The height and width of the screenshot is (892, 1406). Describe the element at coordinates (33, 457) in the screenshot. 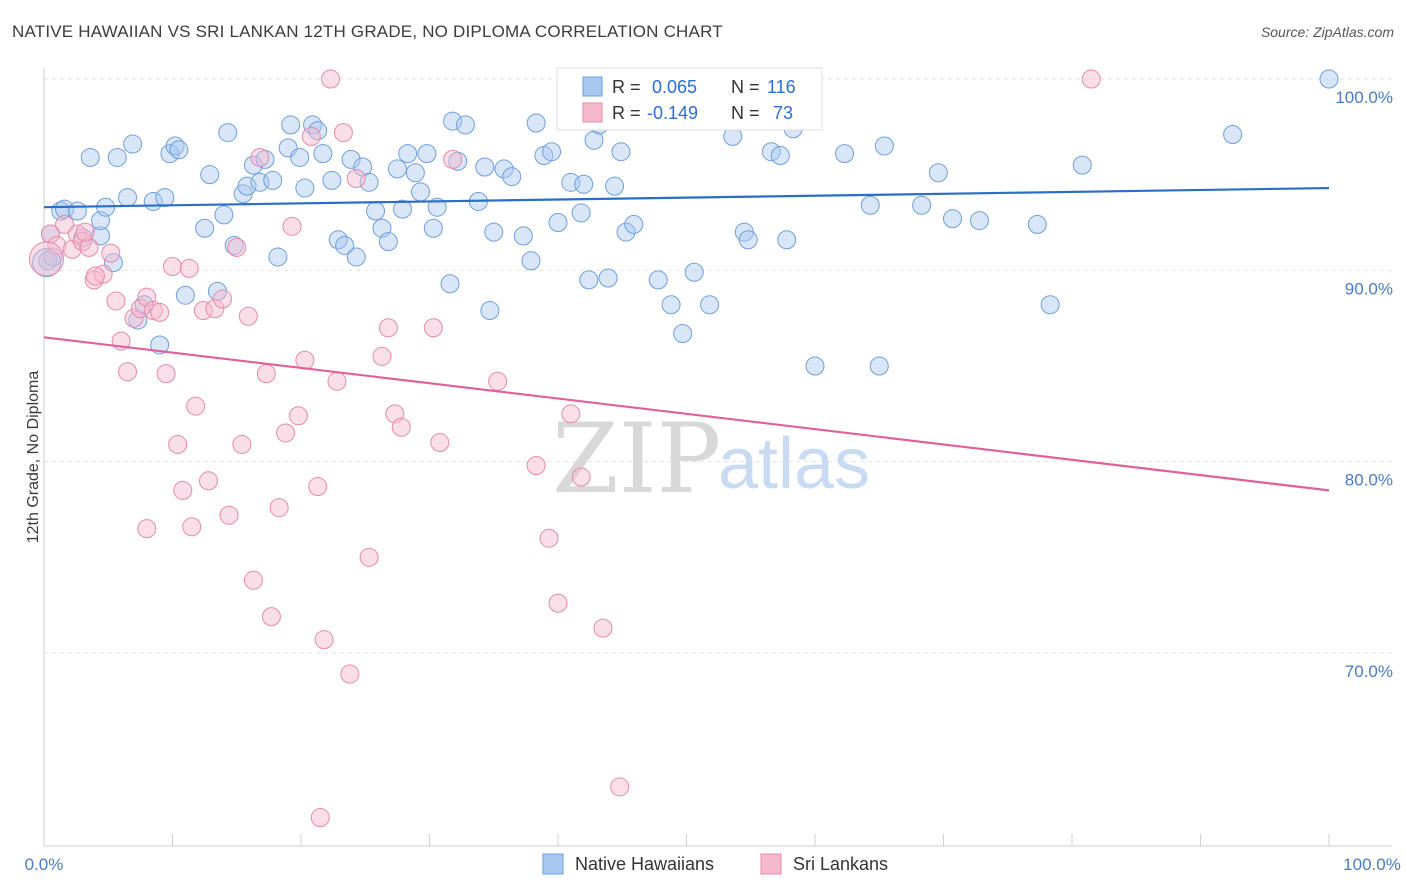

I see `y-axis-label: 12th Grade, No Diploma` at that location.